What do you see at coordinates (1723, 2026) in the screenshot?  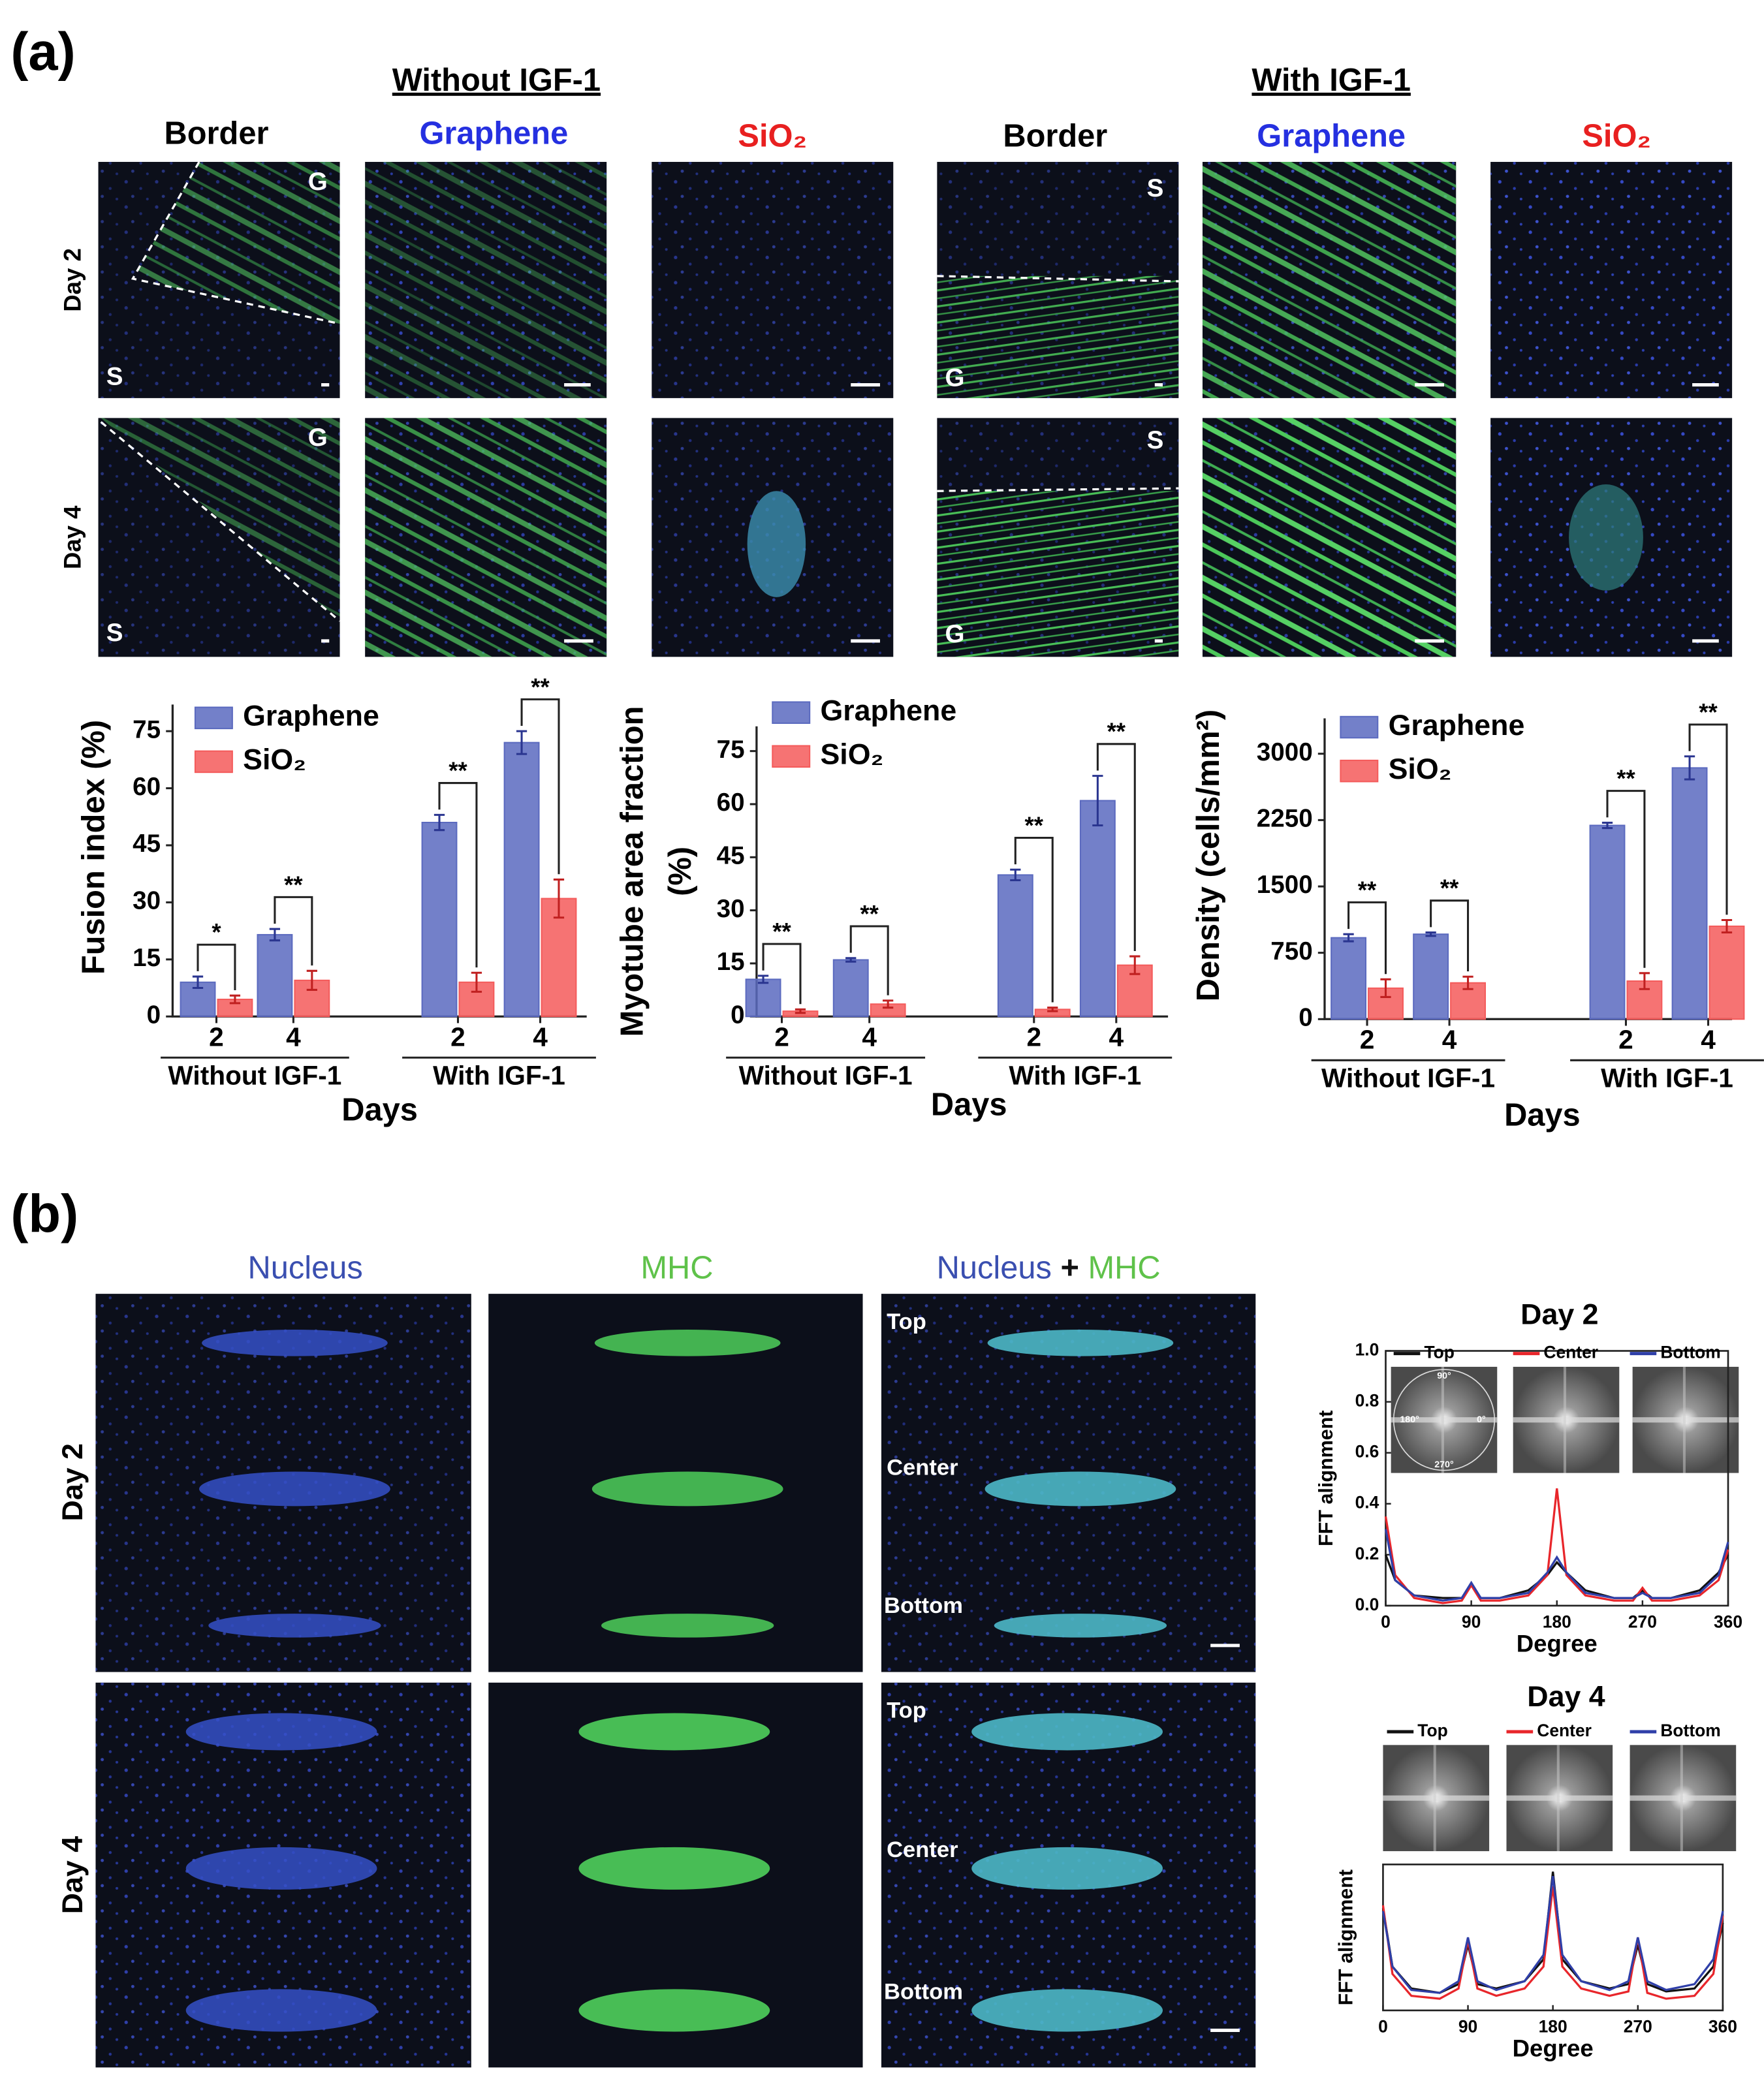 I see `x-tick-label: 360` at bounding box center [1723, 2026].